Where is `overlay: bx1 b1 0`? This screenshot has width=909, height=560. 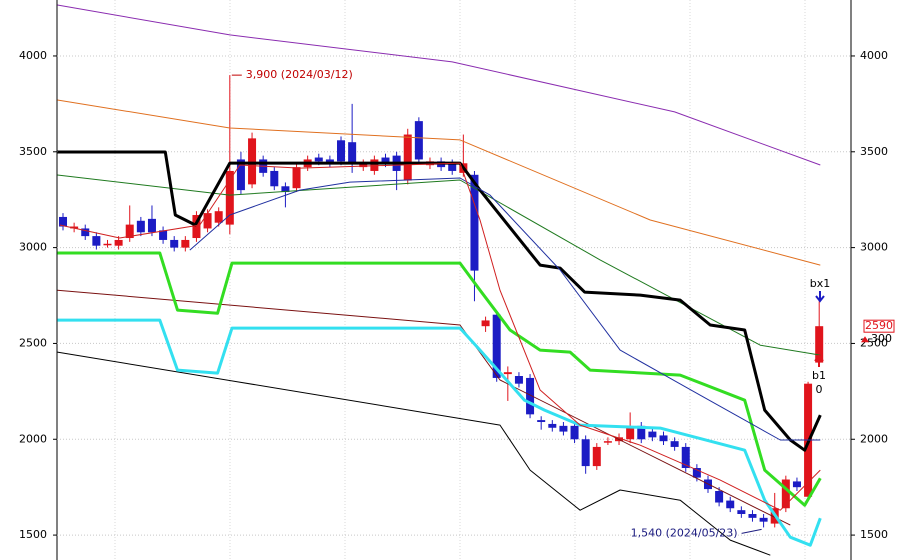
overlay: bx1 b1 0 is located at coordinates (820, 336).